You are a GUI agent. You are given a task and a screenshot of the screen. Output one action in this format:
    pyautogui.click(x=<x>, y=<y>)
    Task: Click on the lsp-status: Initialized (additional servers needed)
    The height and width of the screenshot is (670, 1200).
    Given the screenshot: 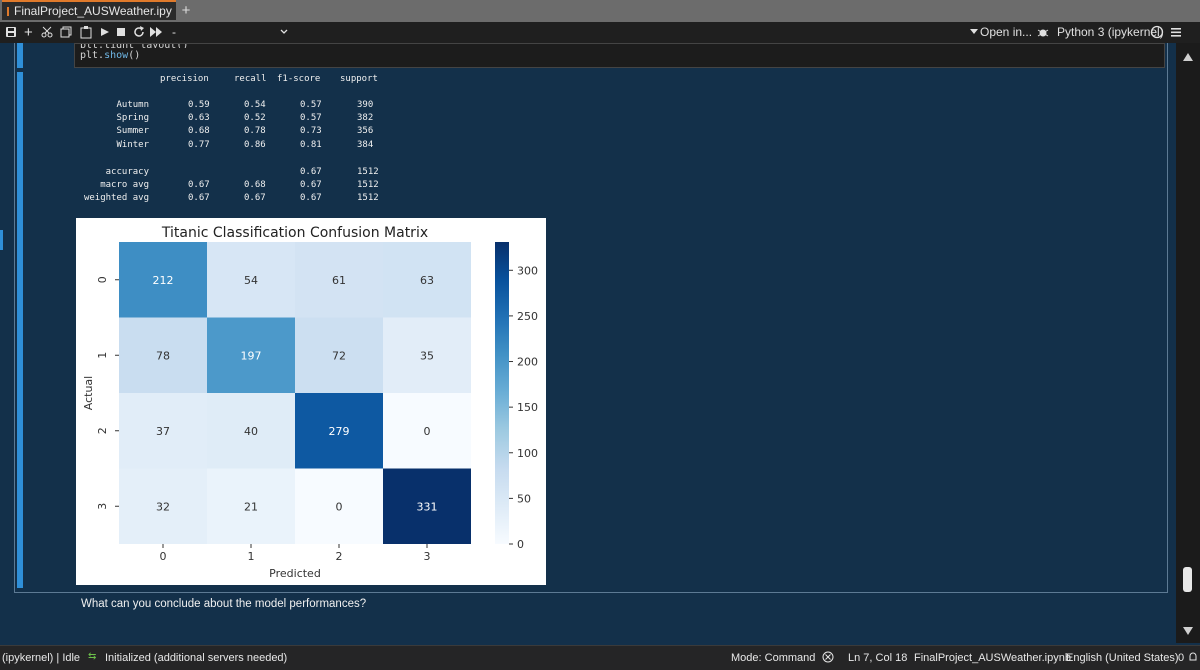 What is the action you would take?
    pyautogui.click(x=196, y=658)
    